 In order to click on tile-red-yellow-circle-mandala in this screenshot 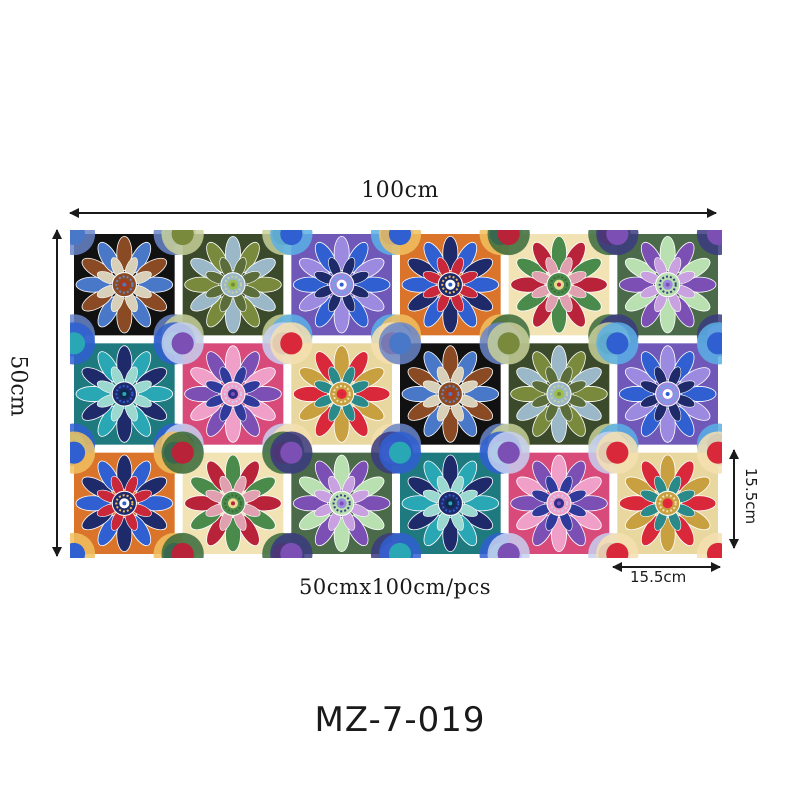, I will do `click(668, 503)`.